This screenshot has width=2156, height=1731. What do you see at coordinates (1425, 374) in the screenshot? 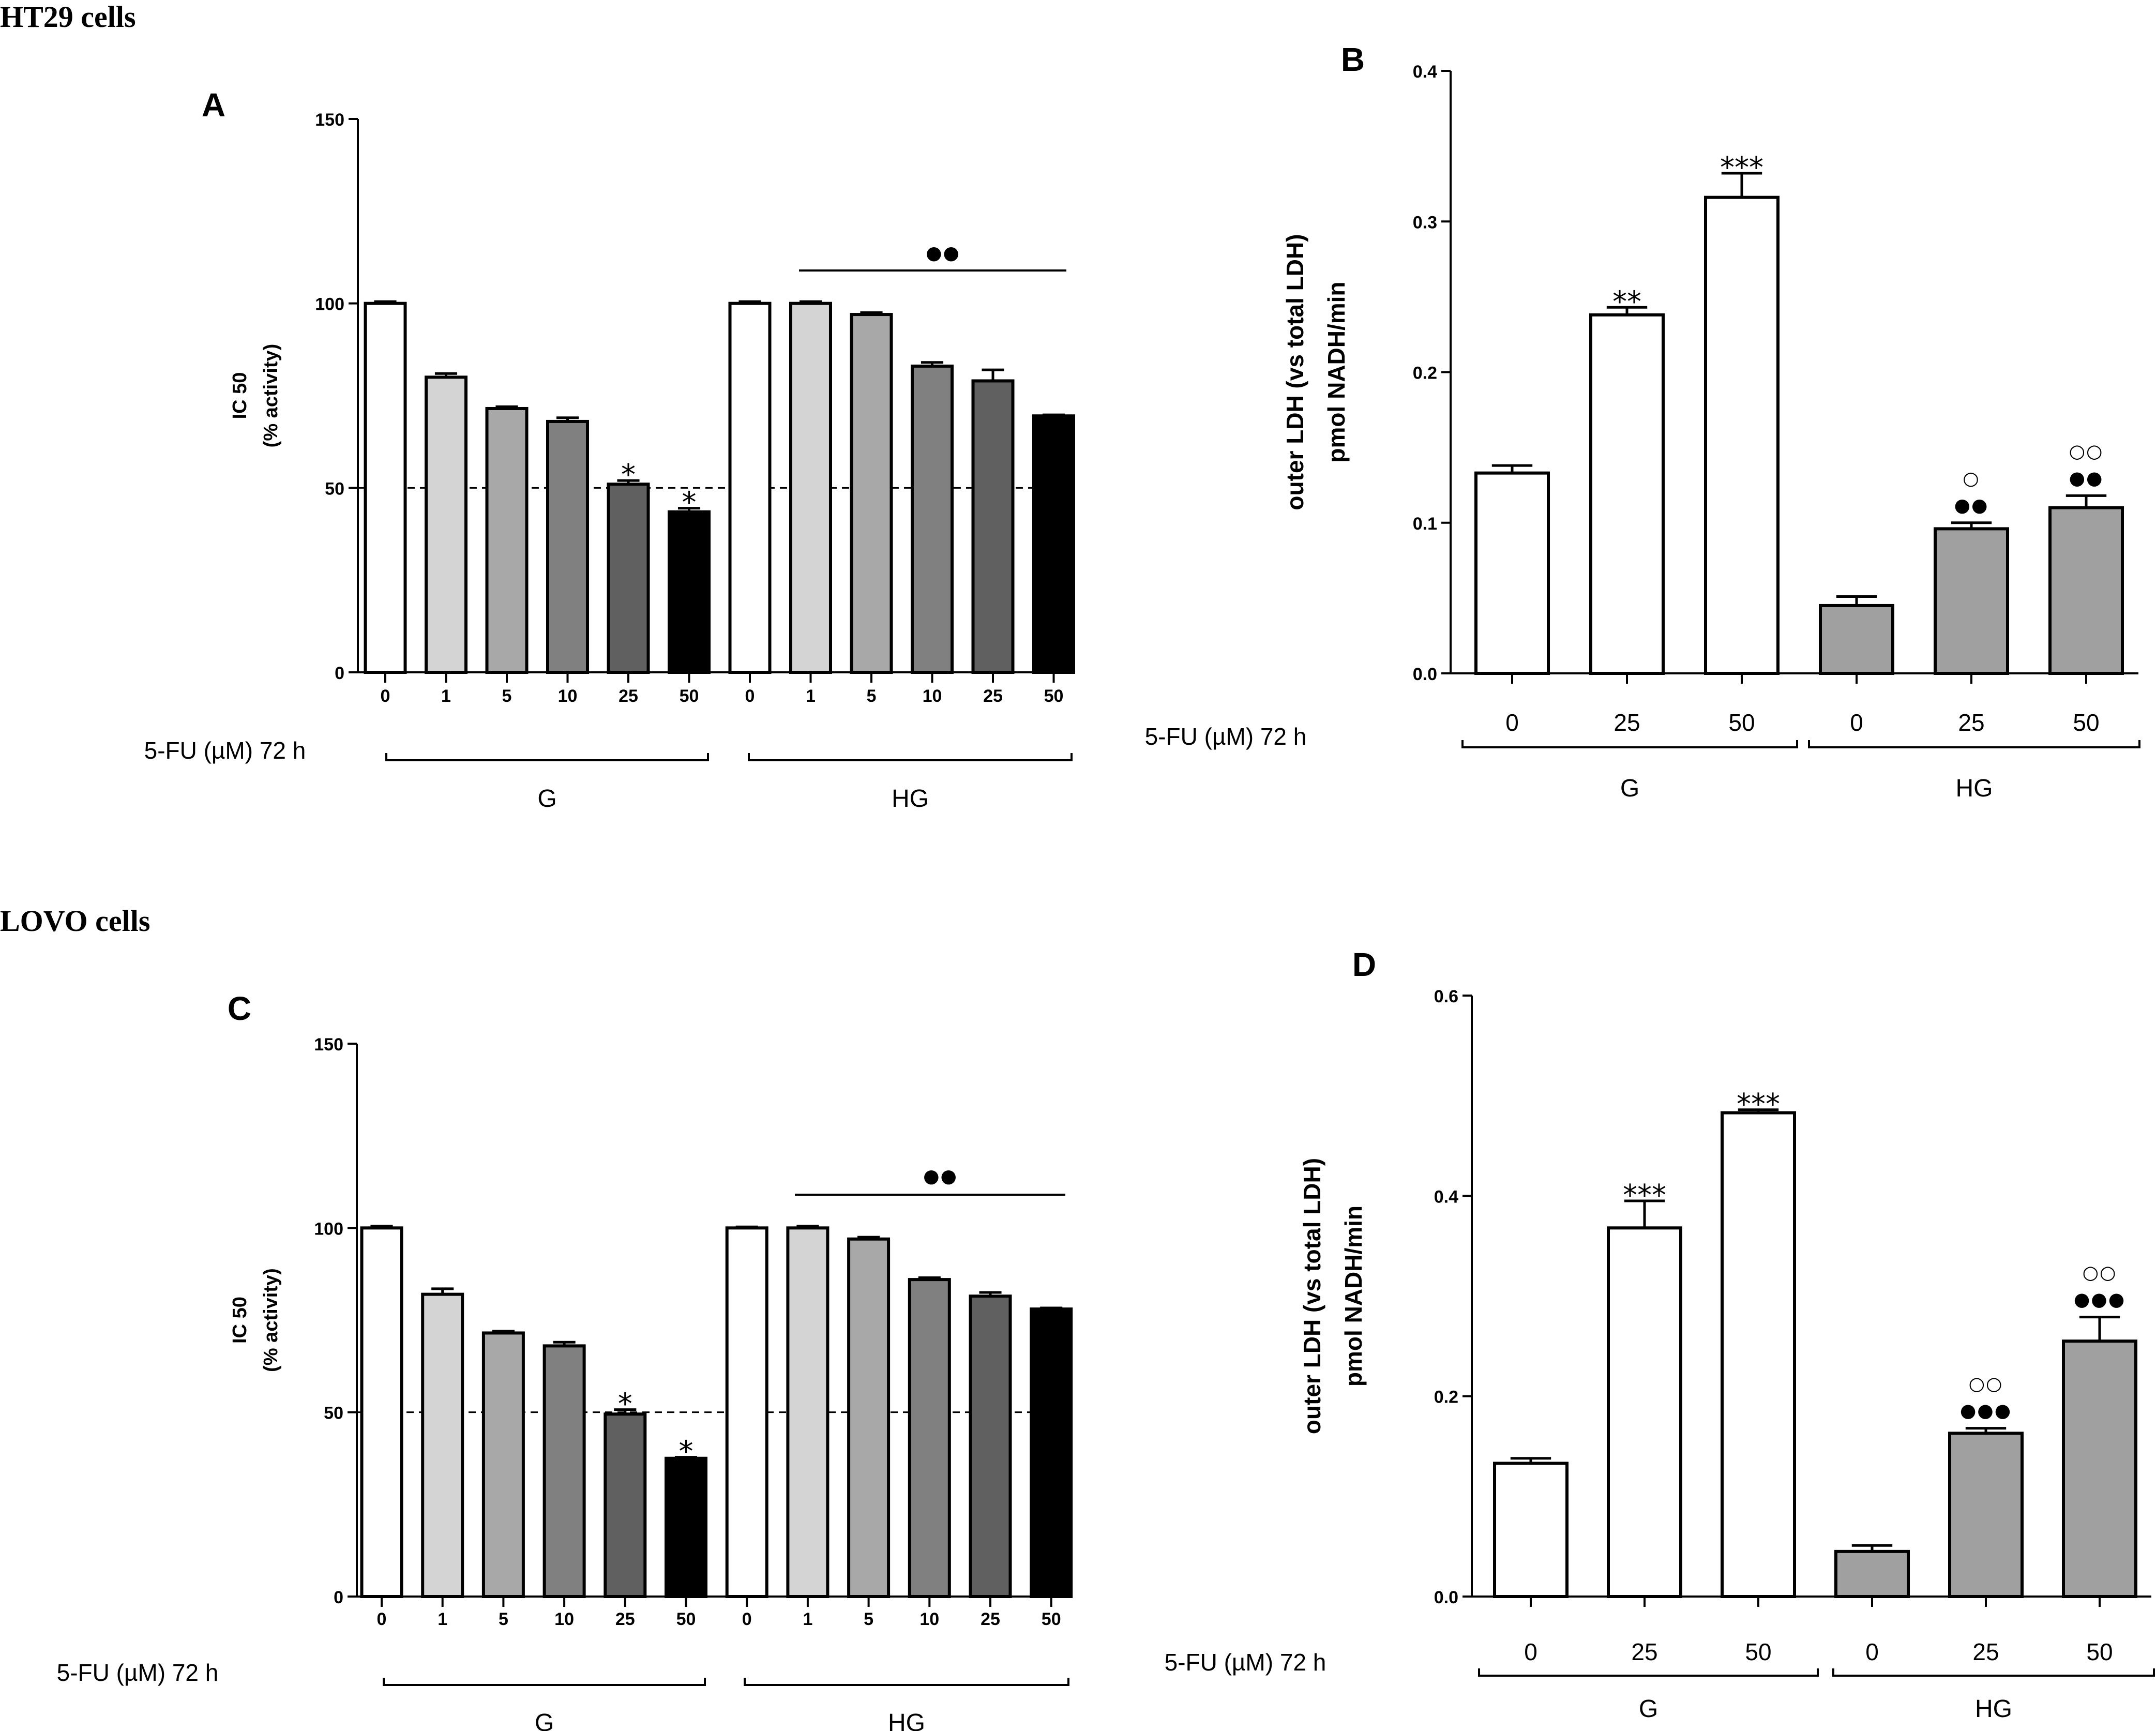
I see `panel-b-ytick-label: 0.2` at bounding box center [1425, 374].